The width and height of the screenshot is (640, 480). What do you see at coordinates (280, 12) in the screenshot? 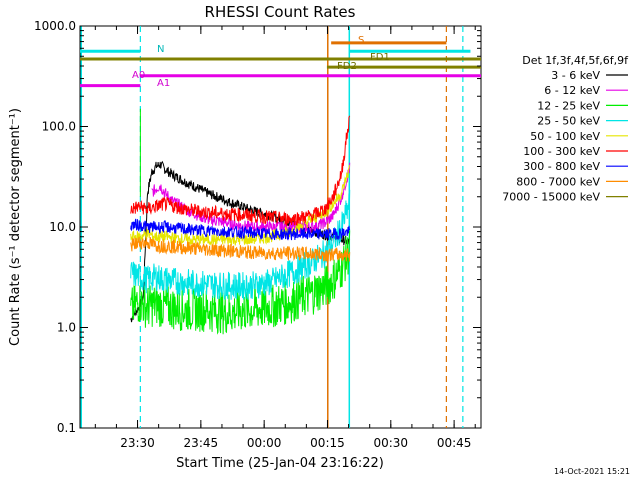
I see `chart-title: RHESSI Count Rates` at bounding box center [280, 12].